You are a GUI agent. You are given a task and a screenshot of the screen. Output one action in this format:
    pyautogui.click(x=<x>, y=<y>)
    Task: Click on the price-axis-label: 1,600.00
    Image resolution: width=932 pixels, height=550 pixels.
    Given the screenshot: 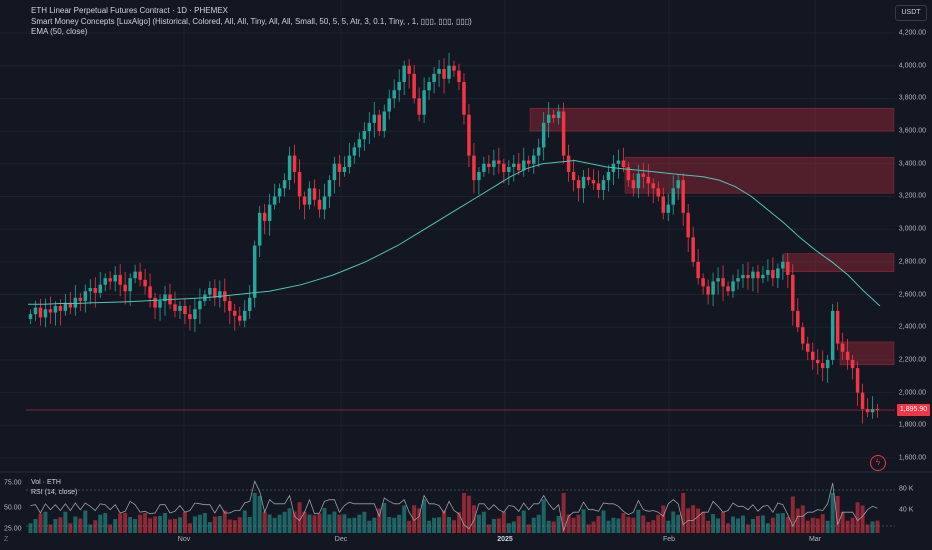 What is the action you would take?
    pyautogui.click(x=912, y=458)
    